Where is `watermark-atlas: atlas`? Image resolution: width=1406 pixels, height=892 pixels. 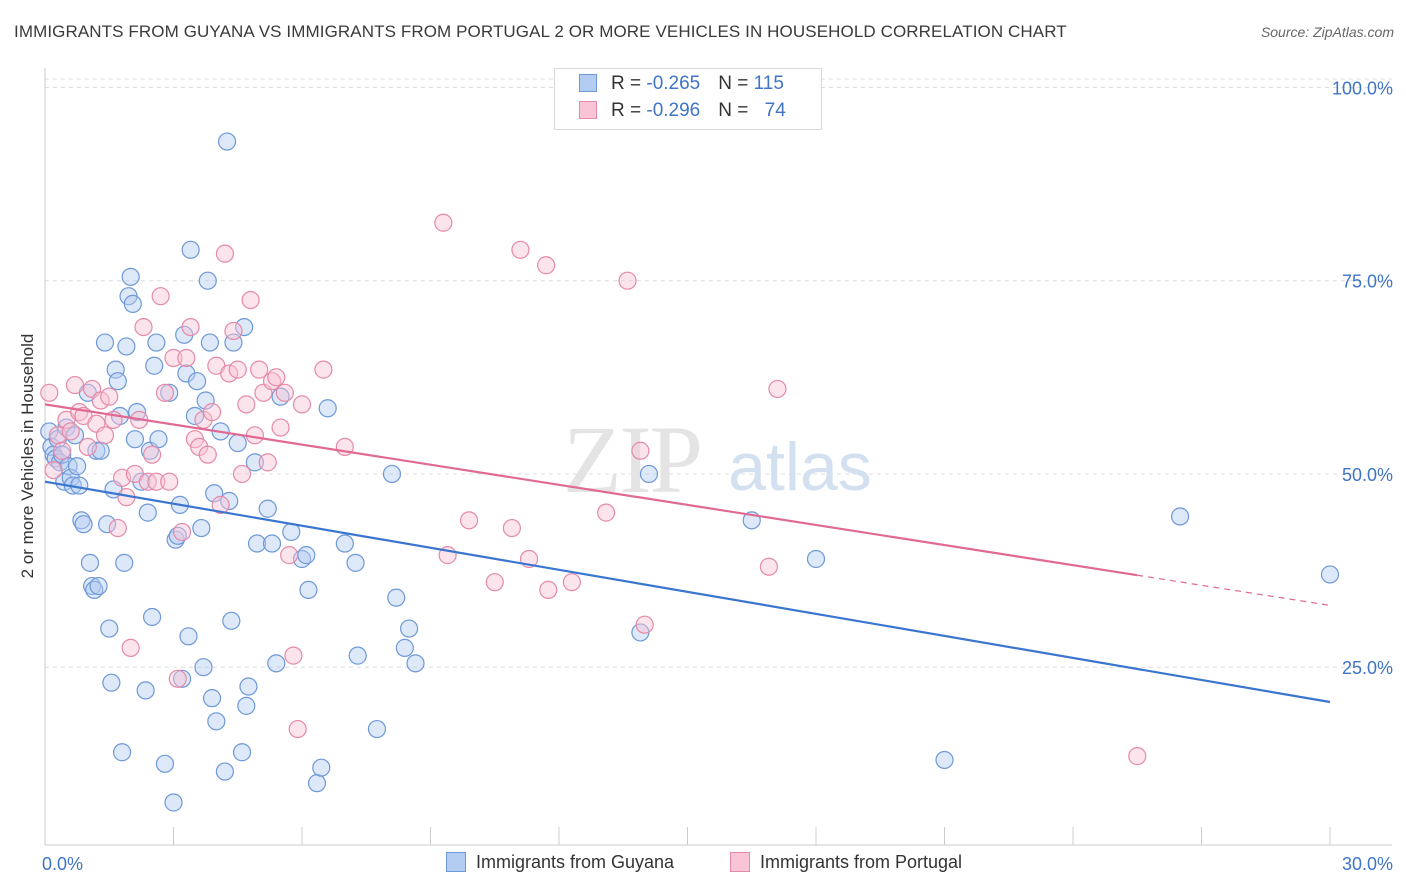 watermark-atlas: atlas is located at coordinates (800, 467).